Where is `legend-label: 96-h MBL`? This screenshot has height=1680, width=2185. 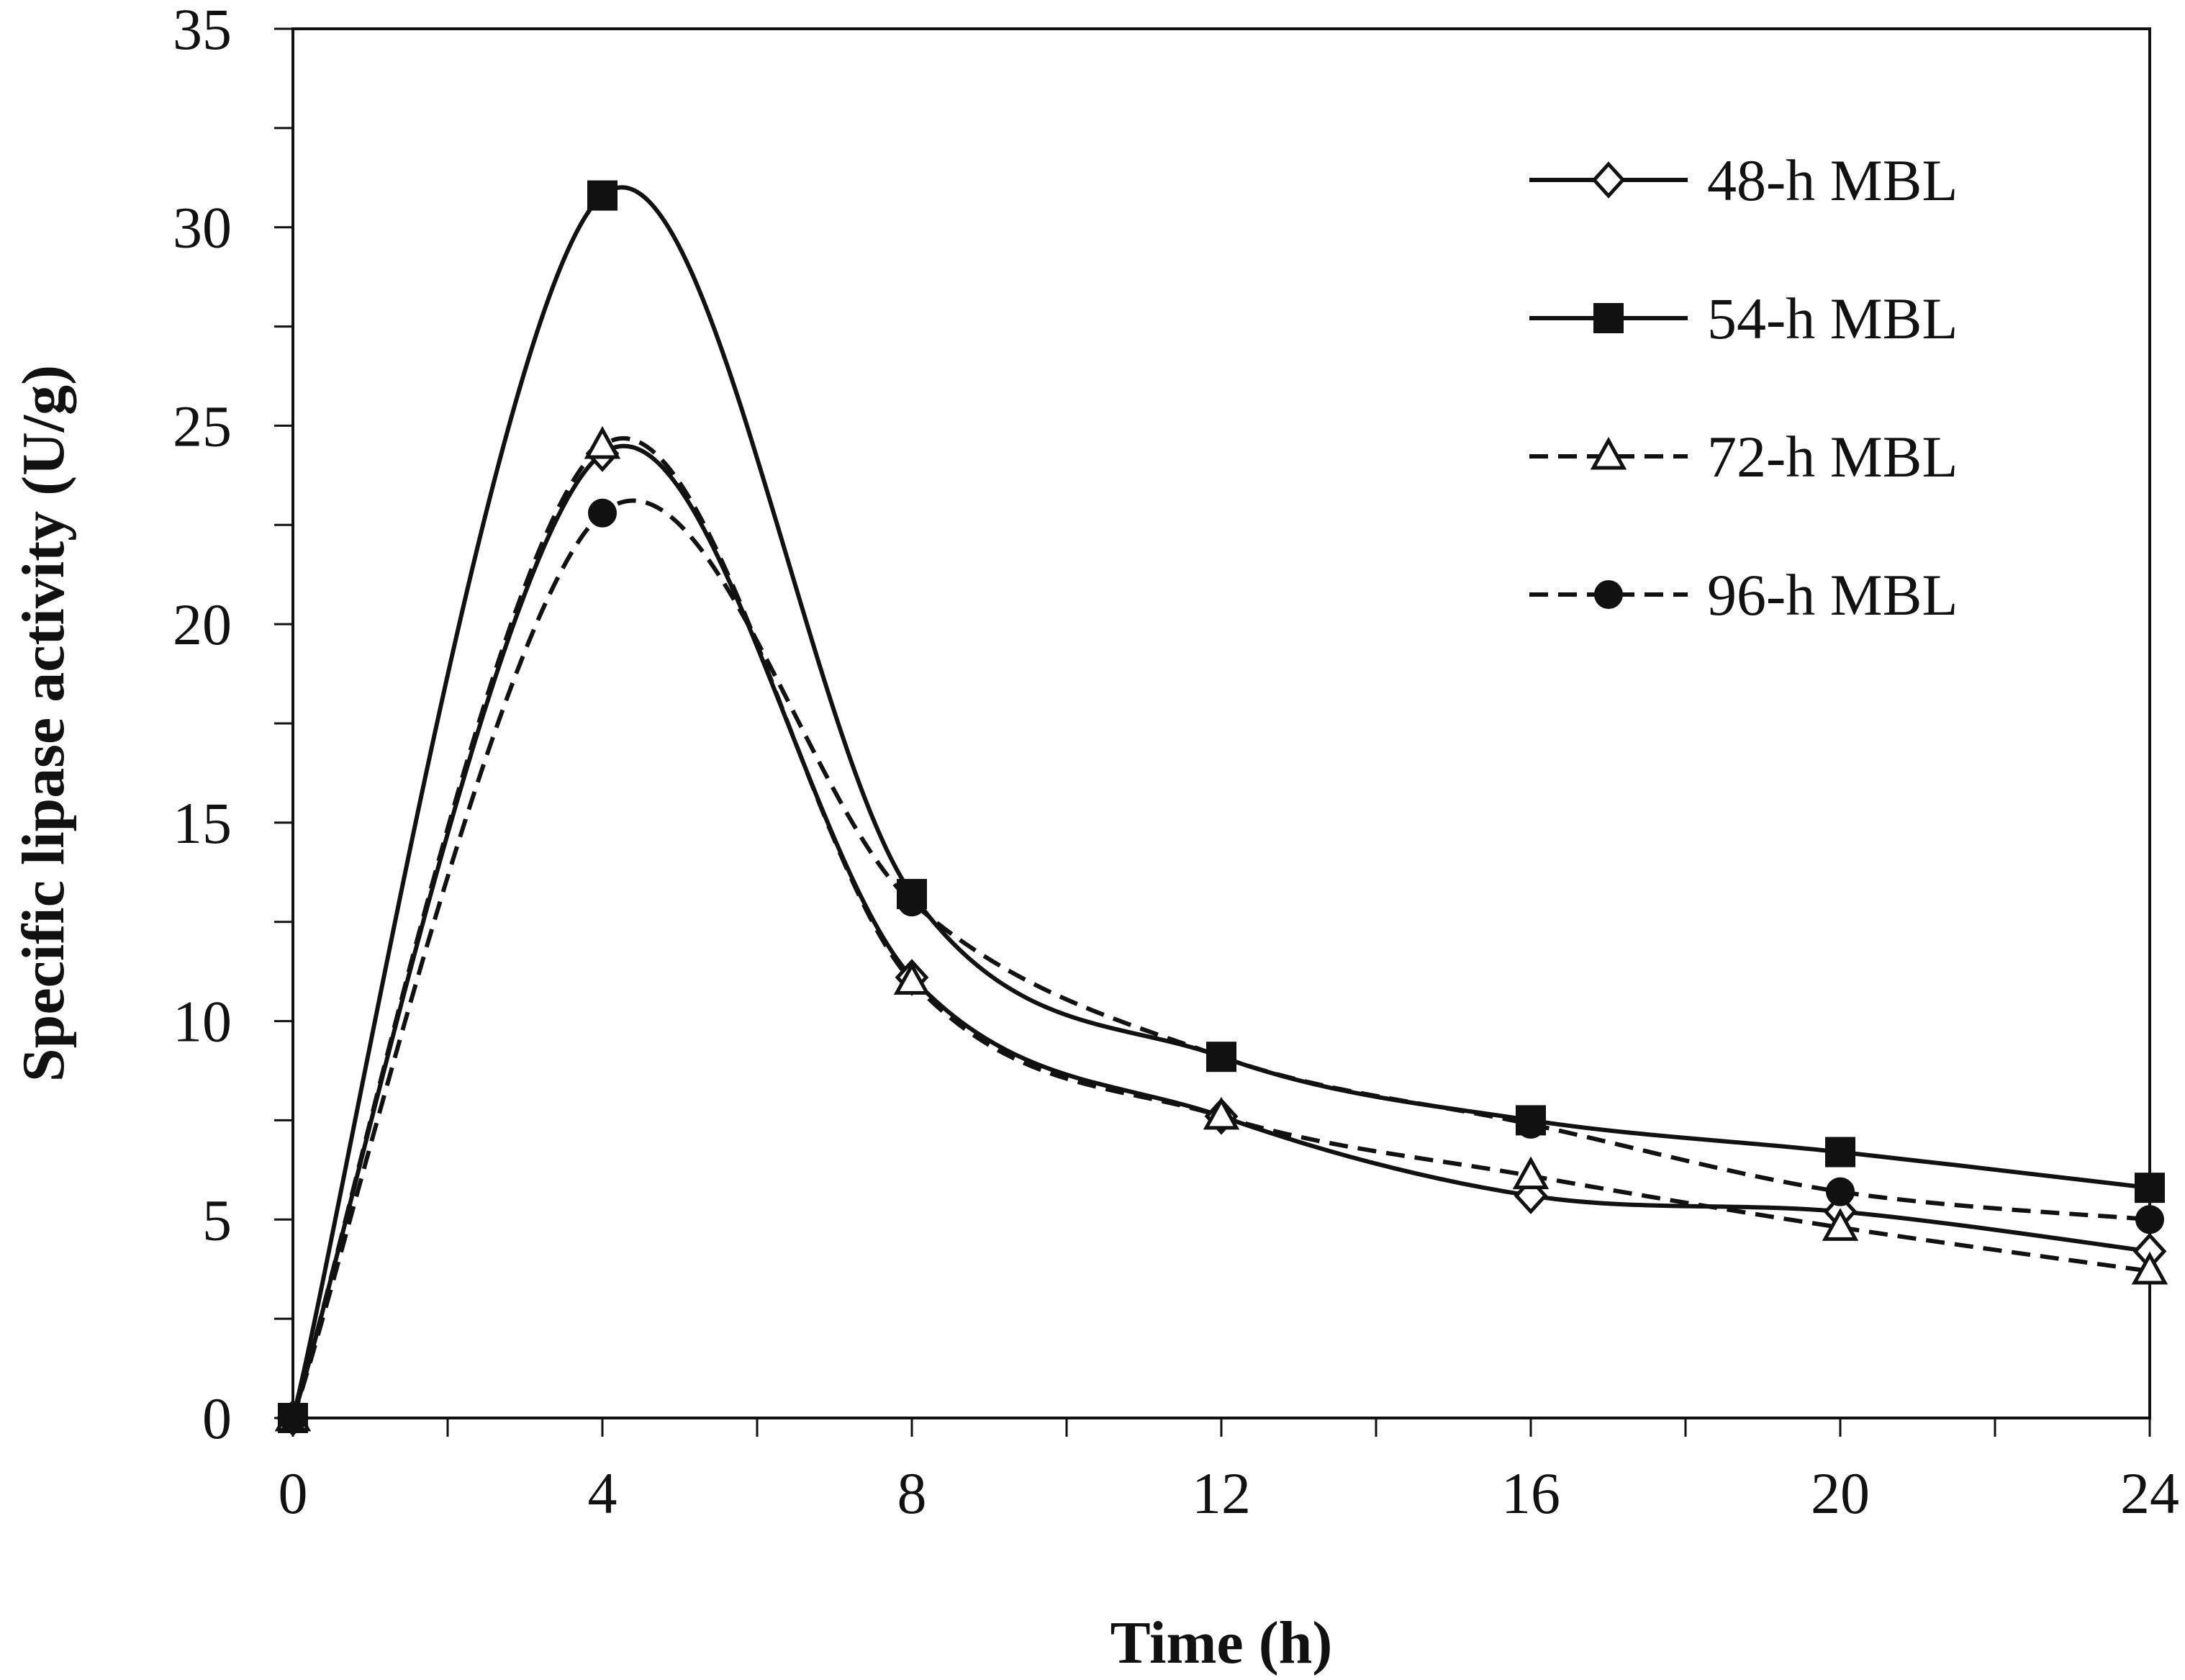
legend-label: 96-h MBL is located at coordinates (1833, 595).